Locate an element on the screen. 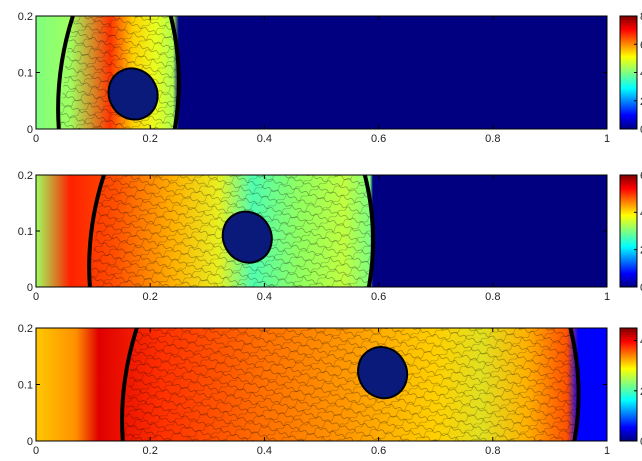 The image size is (642, 461). colorbar: 0 2 4 6 8 is located at coordinates (630, 73).